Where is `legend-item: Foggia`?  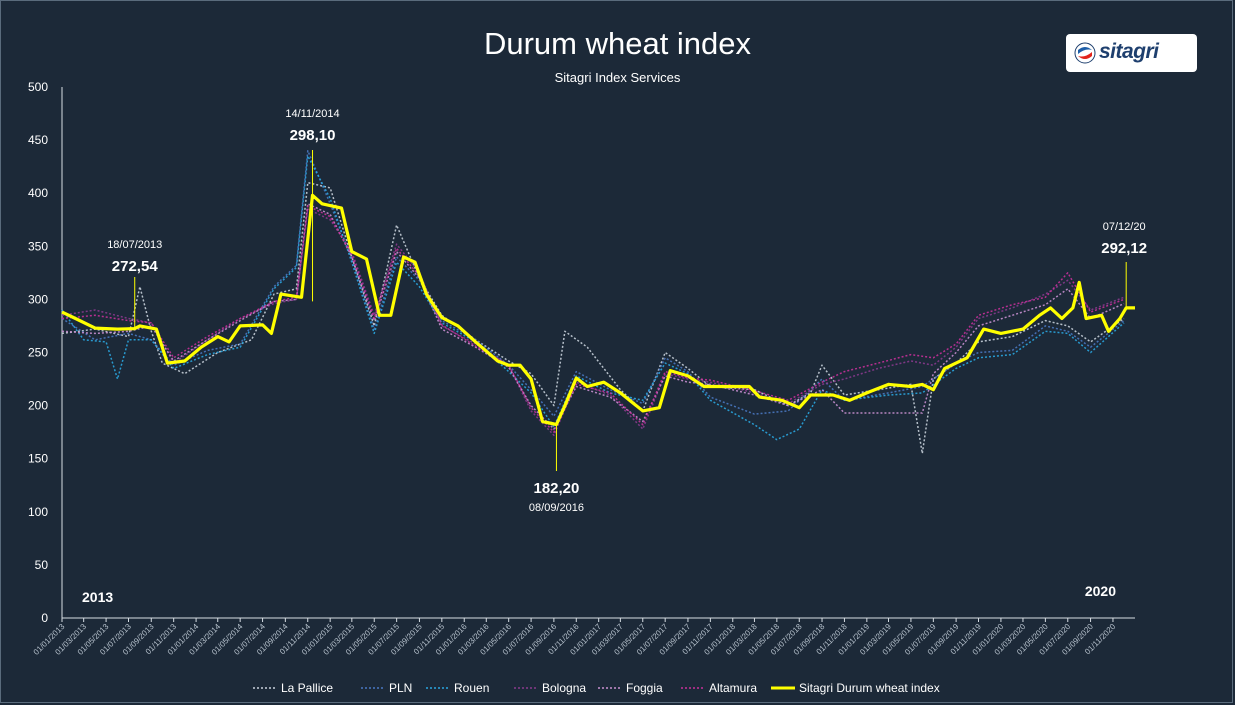 legend-item: Foggia is located at coordinates (630, 688).